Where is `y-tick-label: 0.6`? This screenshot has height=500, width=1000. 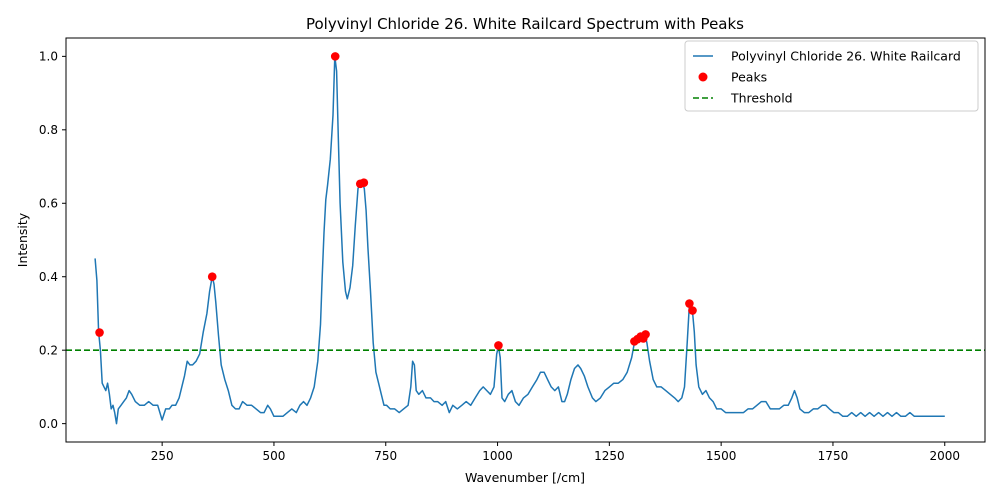 y-tick-label: 0.6 is located at coordinates (48, 204).